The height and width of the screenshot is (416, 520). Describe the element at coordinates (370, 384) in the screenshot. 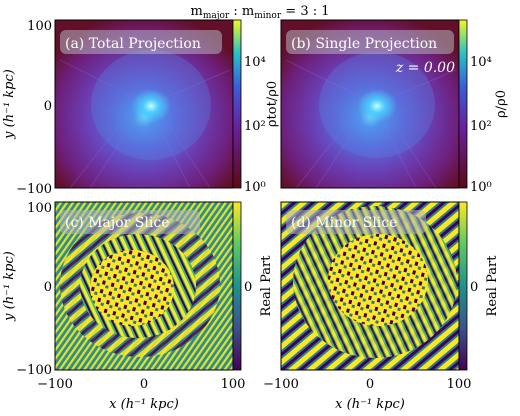

I see `x-tick-d-mid: 0` at that location.